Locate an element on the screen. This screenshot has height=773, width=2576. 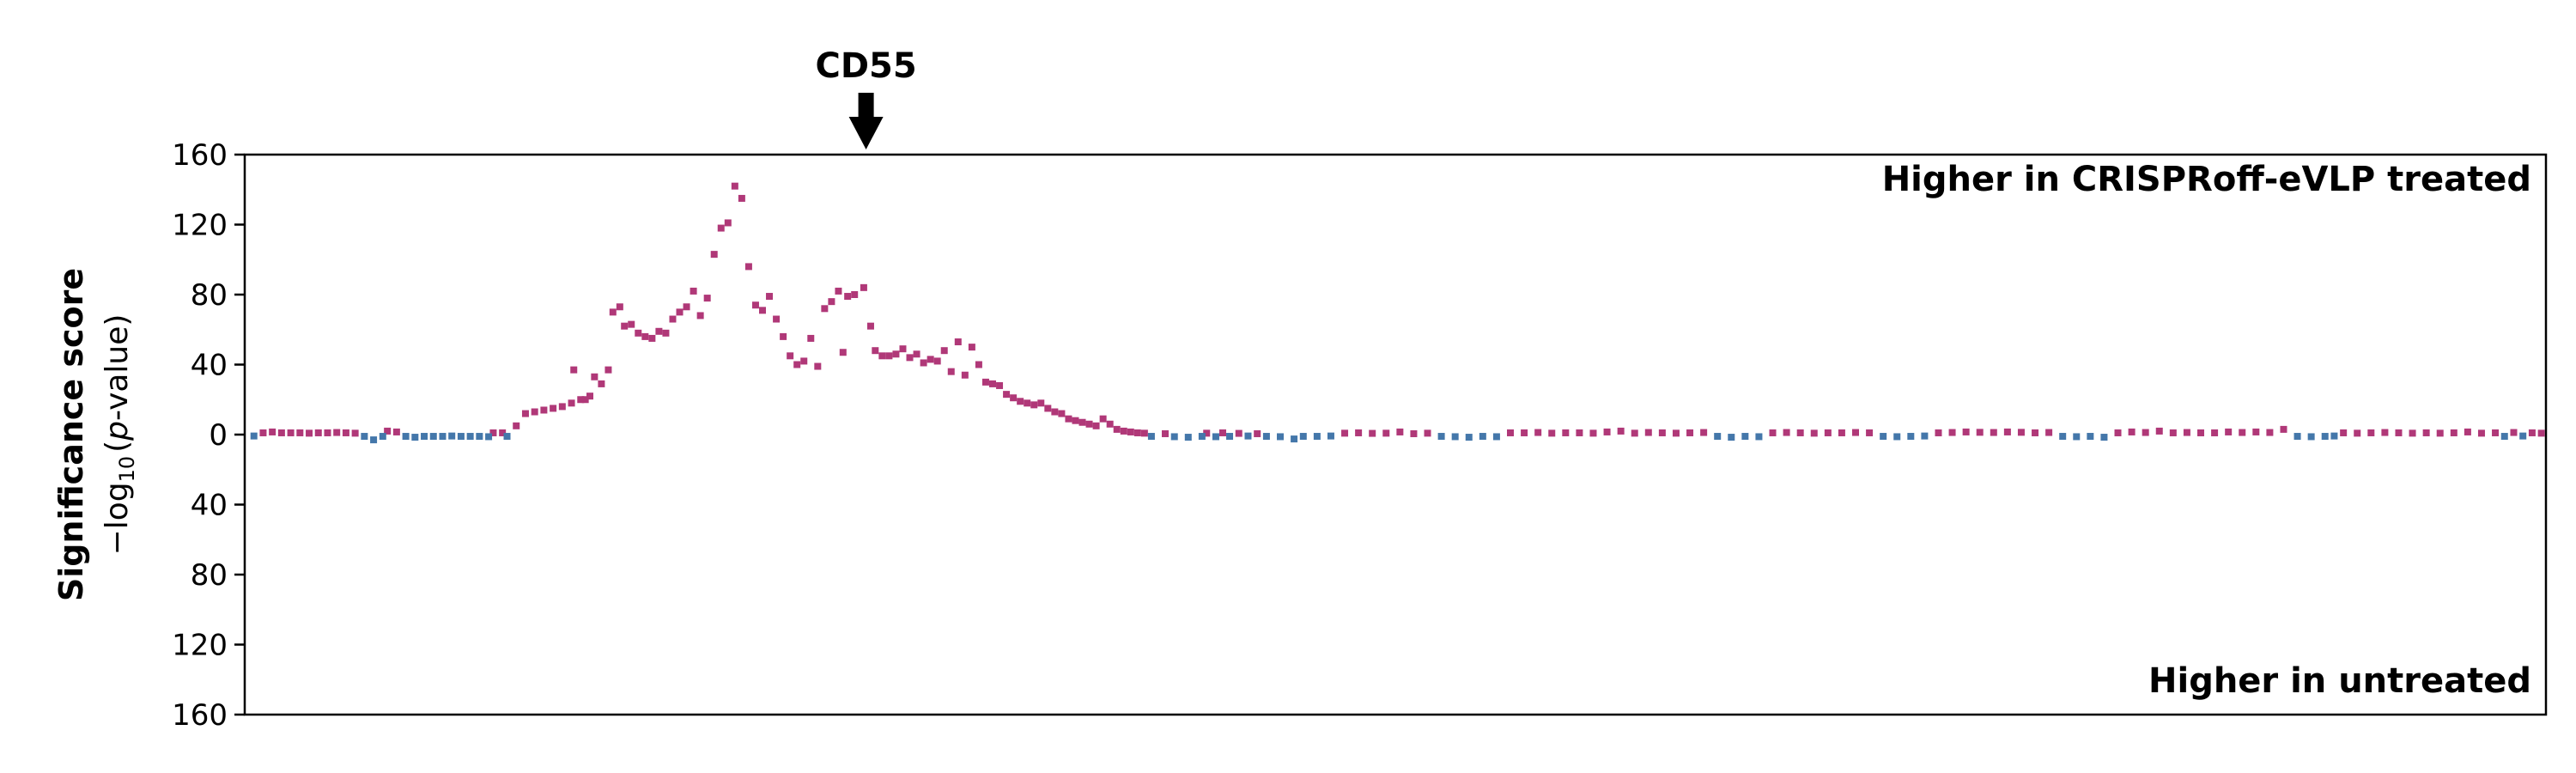
y-axis-subtitle: −log10 (p-value) is located at coordinates (119, 435).